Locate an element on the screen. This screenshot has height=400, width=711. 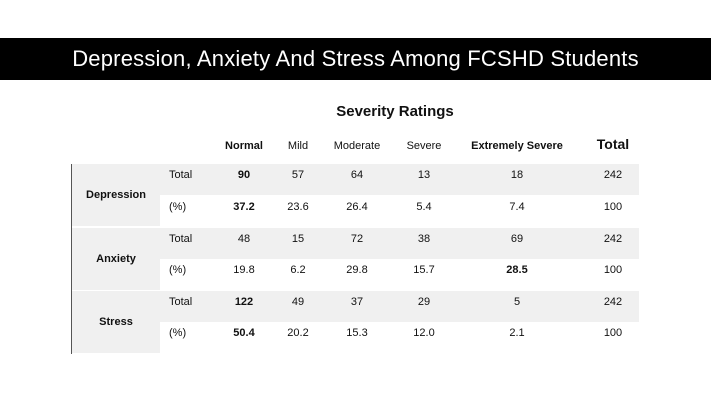
table-cell: 122 is located at coordinates (244, 302).